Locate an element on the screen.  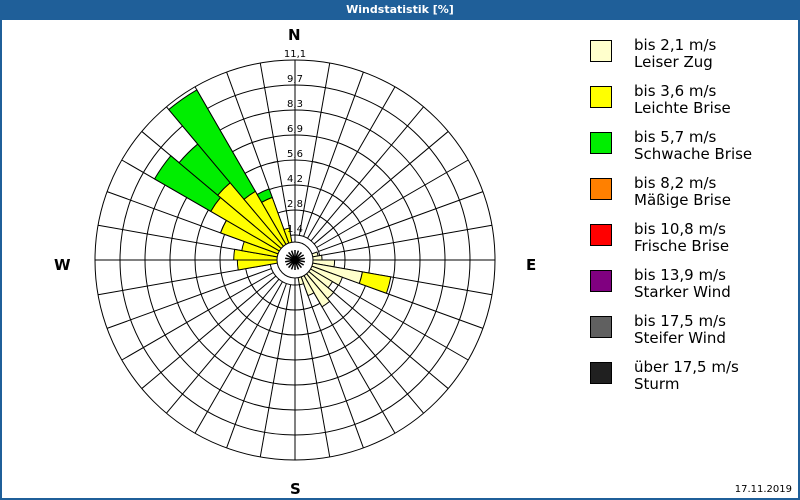
legend-item-sturm: über 17,5 m/s Sturm is located at coordinates (690, 383).